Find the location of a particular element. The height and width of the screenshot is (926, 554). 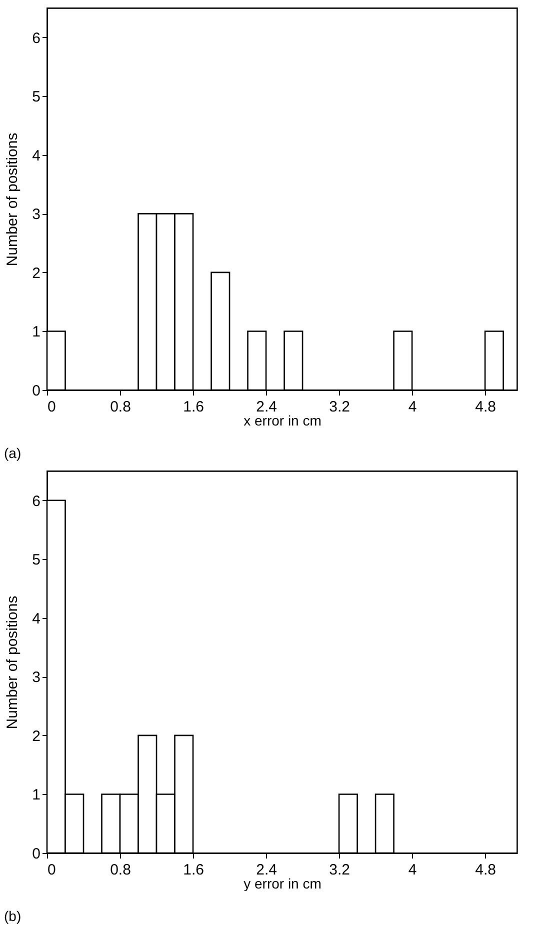

text: (a) is located at coordinates (13, 453).